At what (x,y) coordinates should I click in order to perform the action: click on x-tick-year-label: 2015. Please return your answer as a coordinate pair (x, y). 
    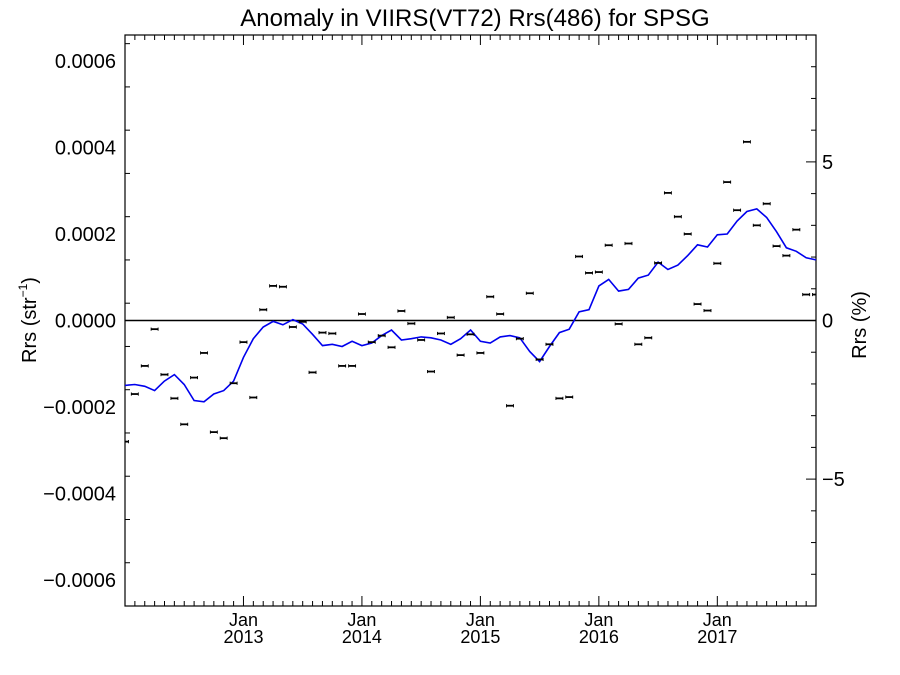
    Looking at the image, I should click on (480, 637).